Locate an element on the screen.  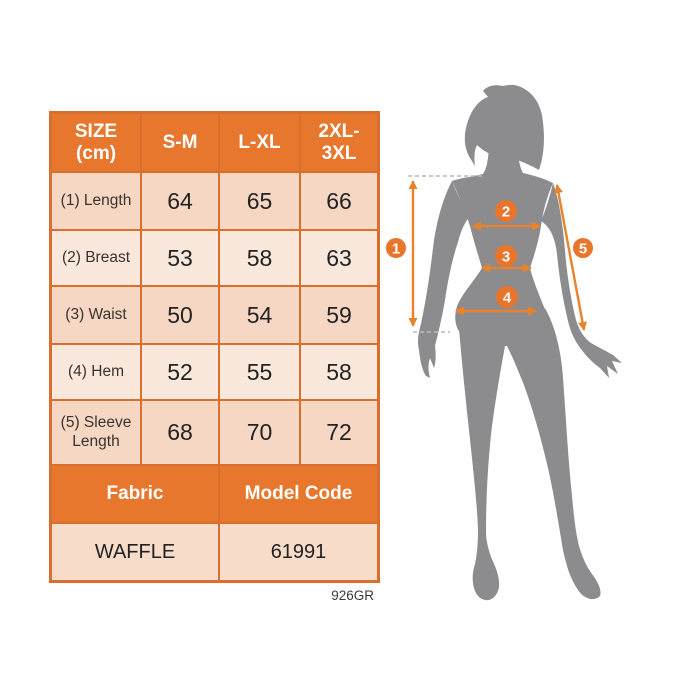
header-cell-s-m: S-M is located at coordinates (180, 142).